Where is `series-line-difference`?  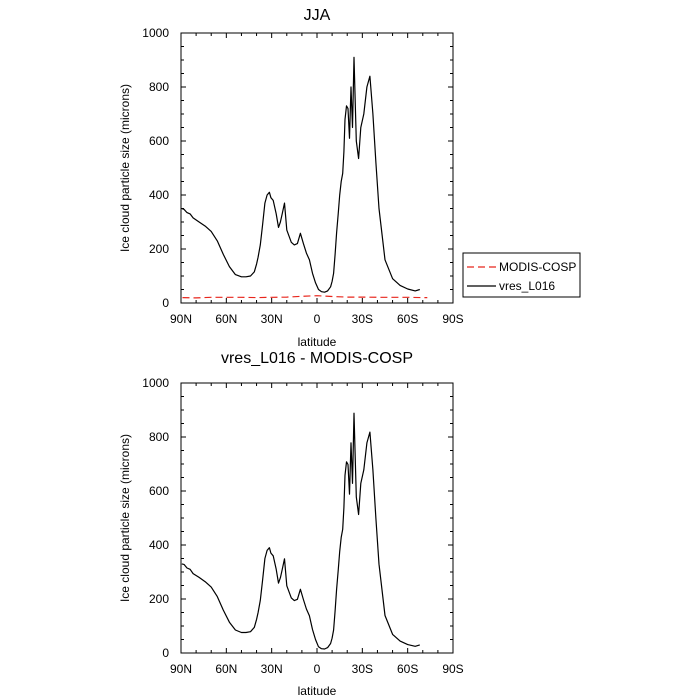
series-line-difference is located at coordinates (300, 531).